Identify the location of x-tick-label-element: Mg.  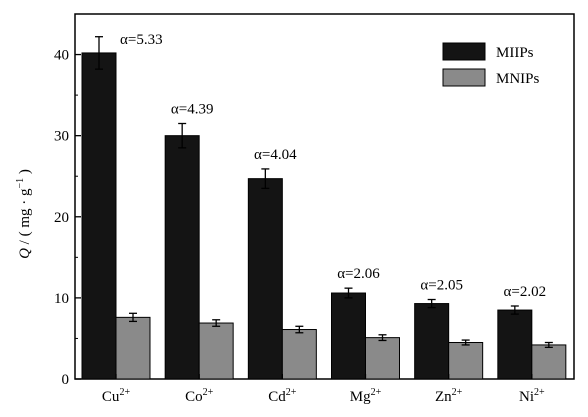
(360, 397).